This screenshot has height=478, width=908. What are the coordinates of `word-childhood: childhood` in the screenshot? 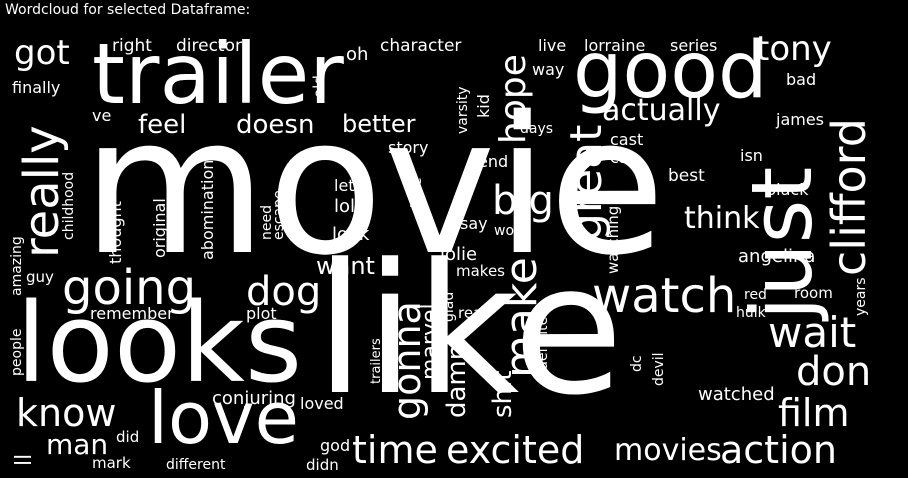 It's located at (69, 205).